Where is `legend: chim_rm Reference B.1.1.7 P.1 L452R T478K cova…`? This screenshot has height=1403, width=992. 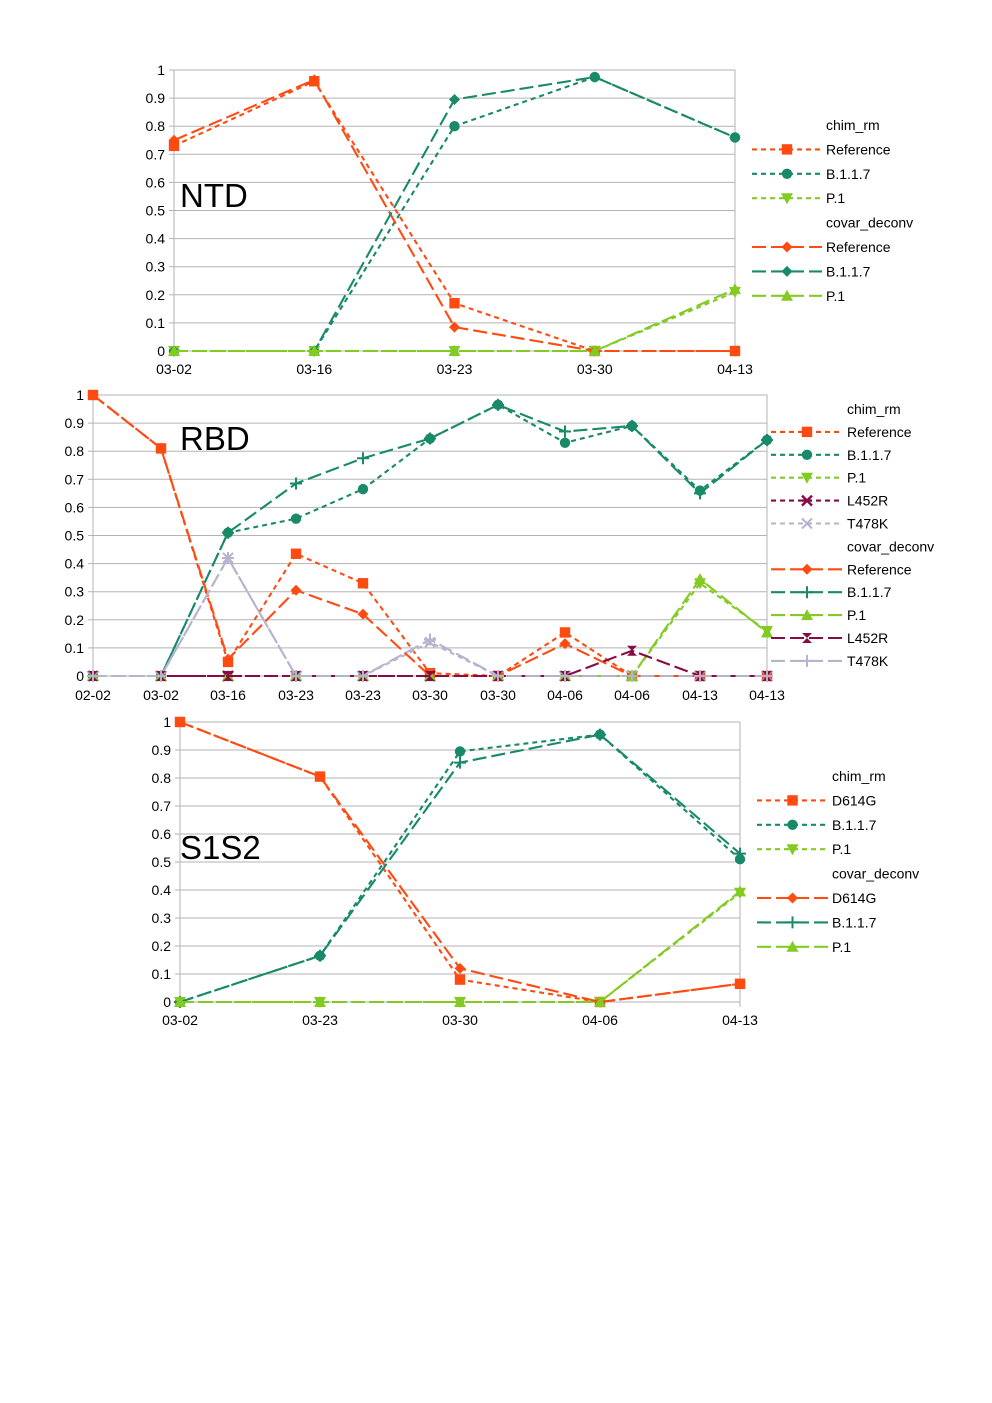 legend: chim_rm Reference B.1.1.7 P.1 L452R T478K cova… is located at coordinates (852, 535).